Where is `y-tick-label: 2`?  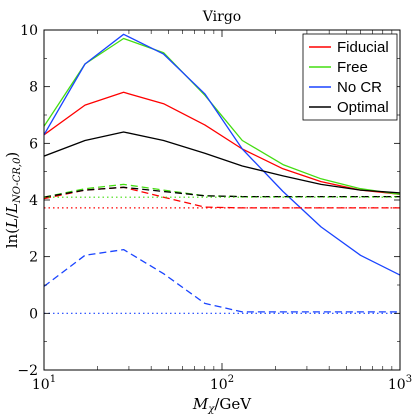
y-tick-label: 2 is located at coordinates (33, 258).